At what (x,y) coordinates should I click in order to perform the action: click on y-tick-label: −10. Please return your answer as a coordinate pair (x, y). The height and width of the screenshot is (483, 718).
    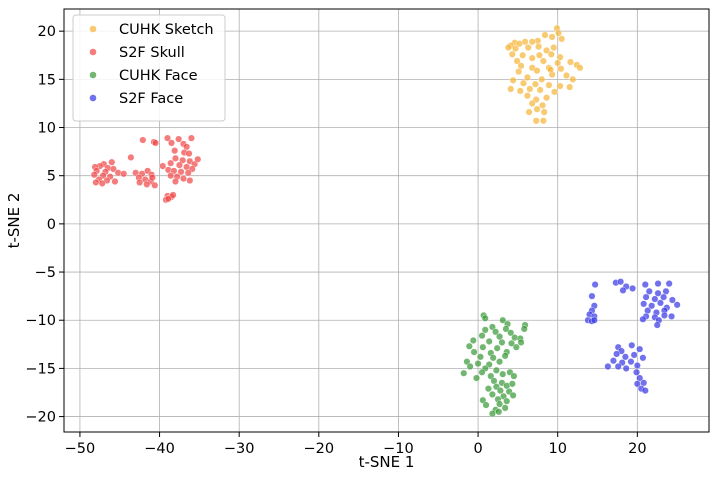
    Looking at the image, I should click on (40, 321).